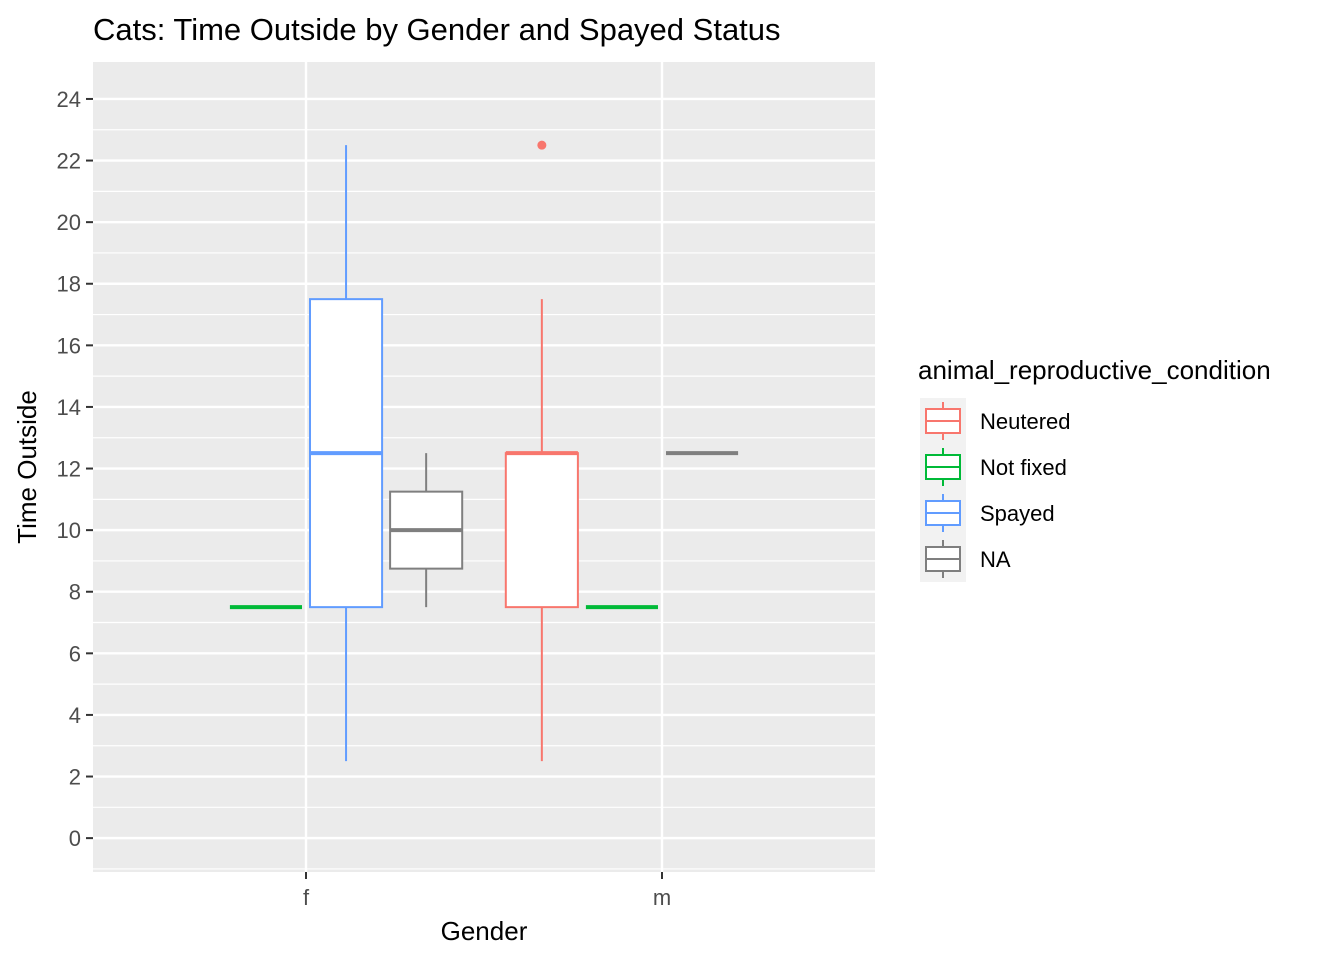 This screenshot has width=1344, height=960. Describe the element at coordinates (69, 222) in the screenshot. I see `y-tick-label: 20` at that location.